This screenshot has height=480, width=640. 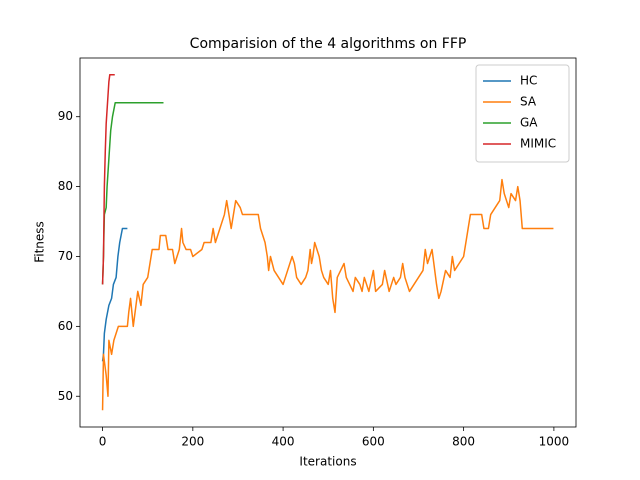 I want to click on legend-label: GA, so click(x=529, y=123).